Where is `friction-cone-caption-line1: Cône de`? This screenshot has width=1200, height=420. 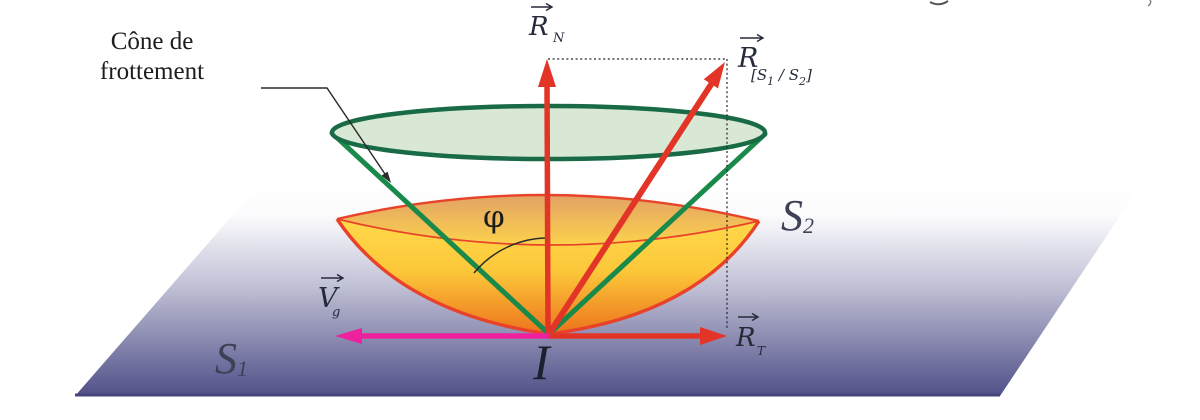 friction-cone-caption-line1: Cône de is located at coordinates (152, 41).